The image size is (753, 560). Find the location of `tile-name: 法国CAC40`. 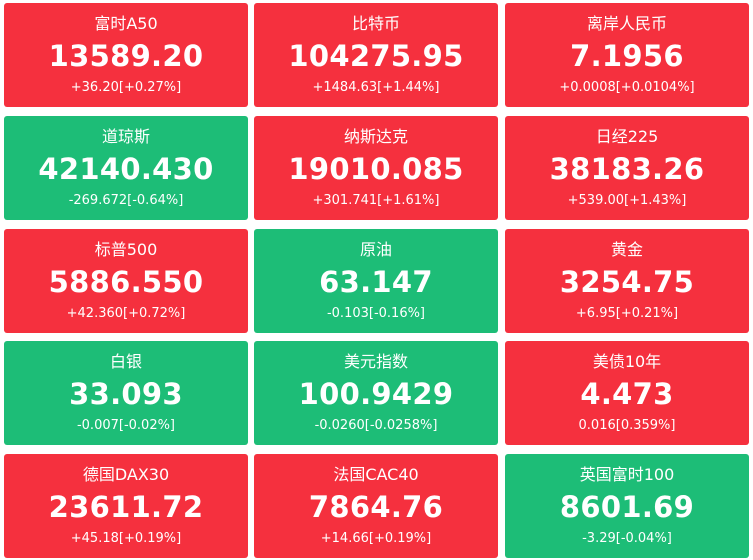

tile-name: 法国CAC40 is located at coordinates (376, 474).